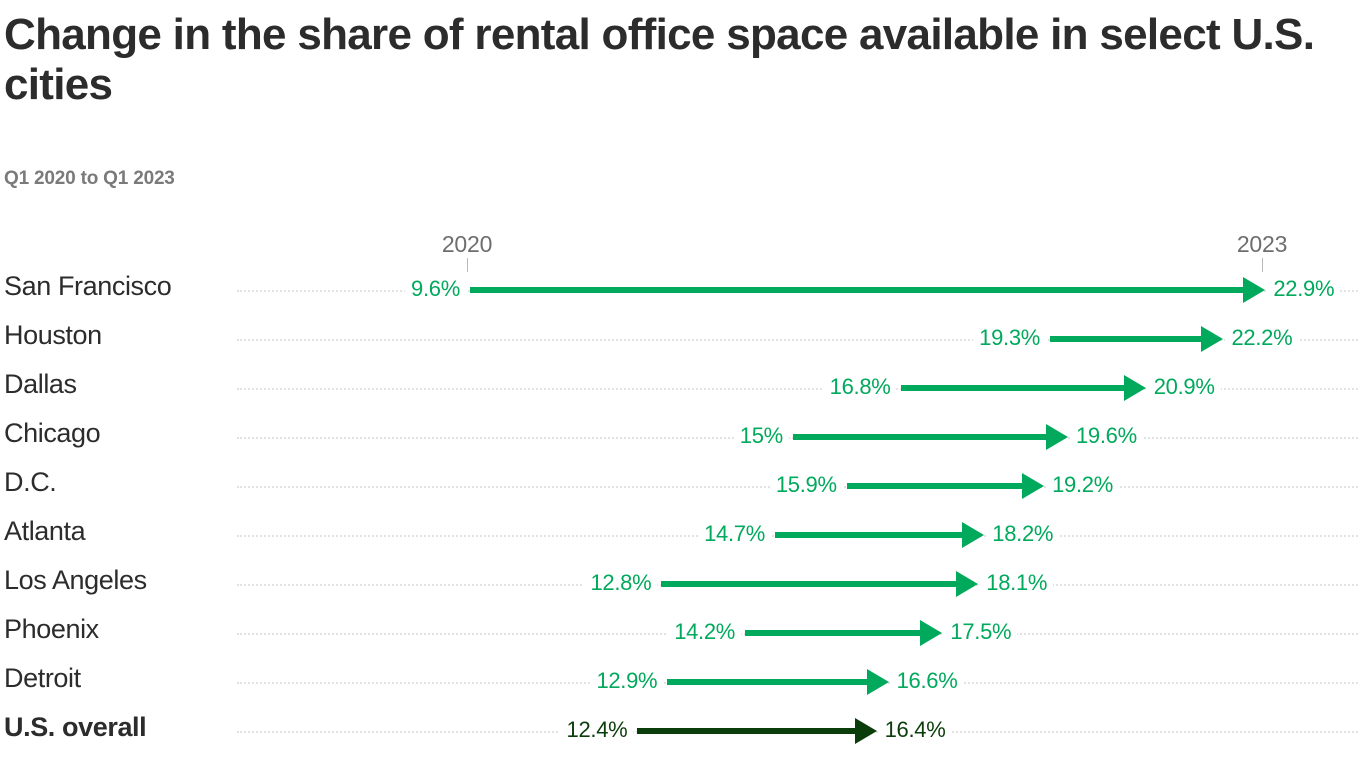 The height and width of the screenshot is (768, 1366). What do you see at coordinates (597, 730) in the screenshot?
I see `row-start-value: 12.4%` at bounding box center [597, 730].